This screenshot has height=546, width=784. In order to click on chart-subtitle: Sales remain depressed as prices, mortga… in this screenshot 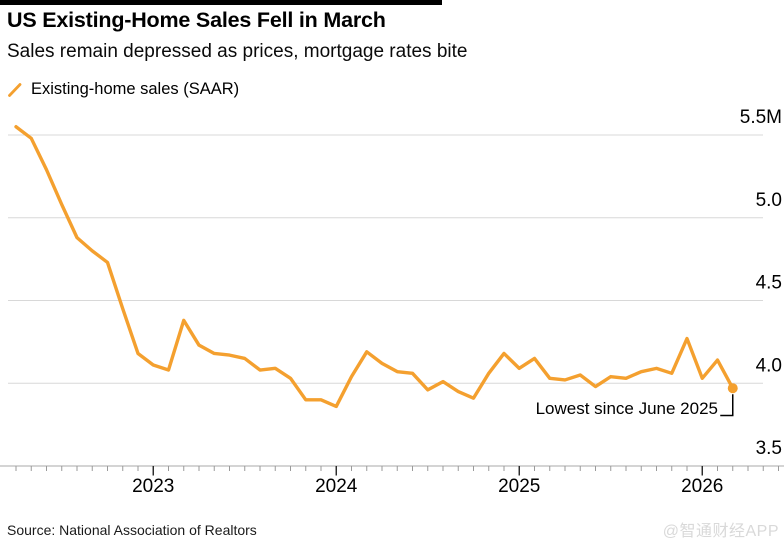, I will do `click(237, 51)`.